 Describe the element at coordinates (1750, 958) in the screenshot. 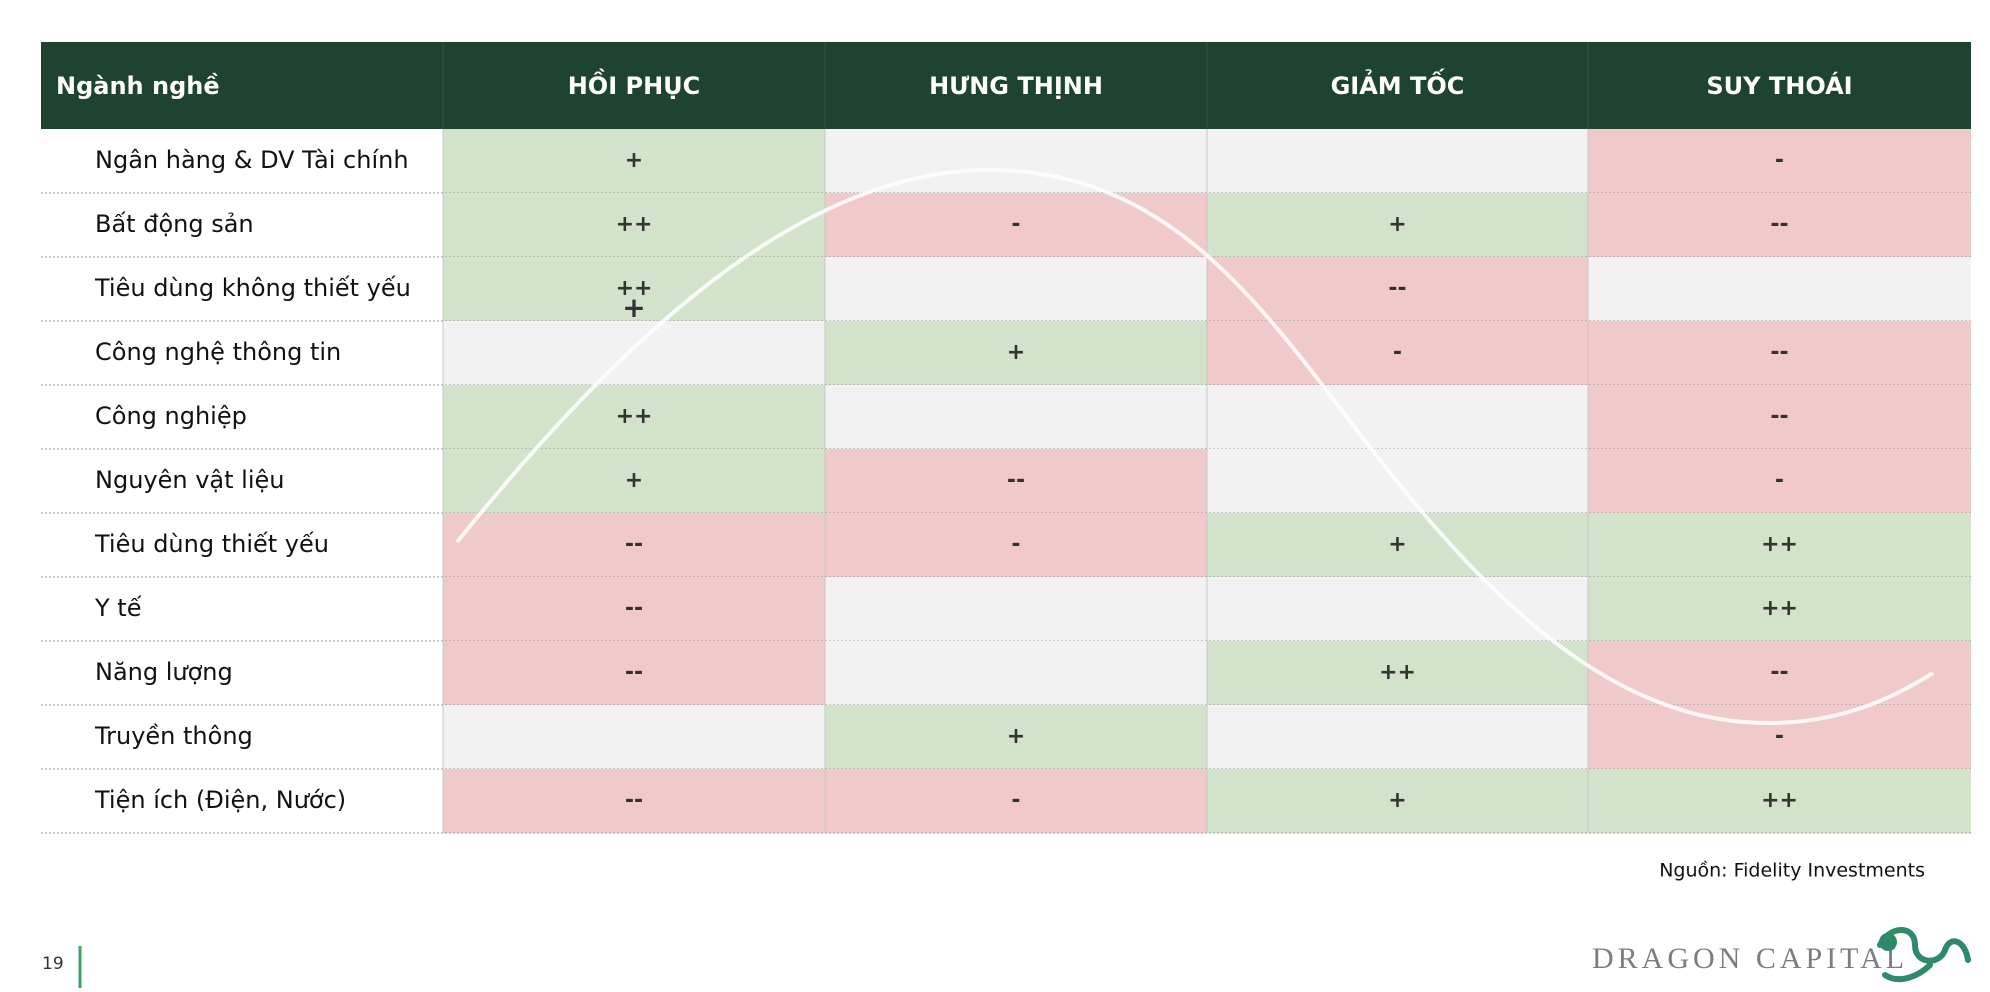

I see `logo-text: DRAGON CAPITAL` at that location.